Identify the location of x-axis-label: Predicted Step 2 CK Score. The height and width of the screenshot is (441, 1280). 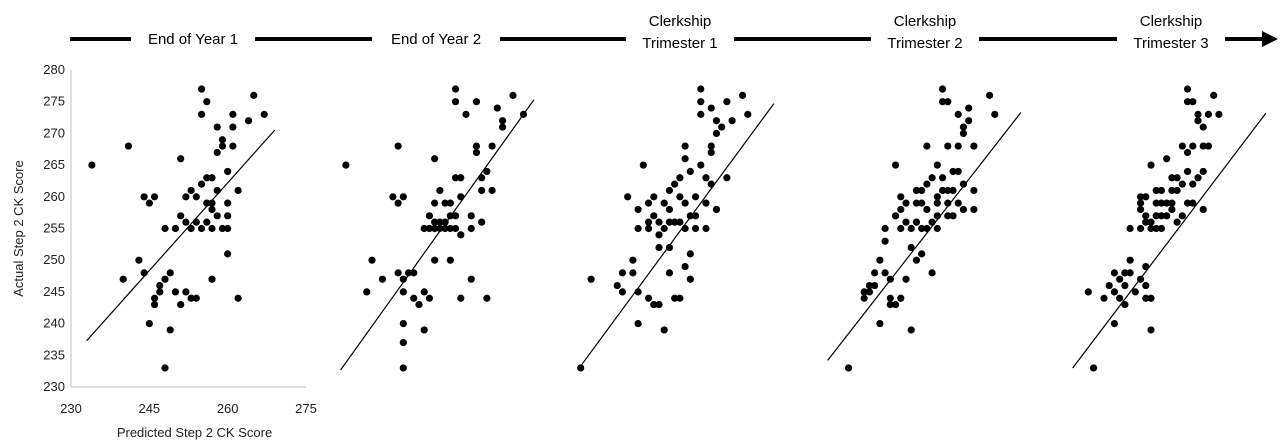
(194, 432).